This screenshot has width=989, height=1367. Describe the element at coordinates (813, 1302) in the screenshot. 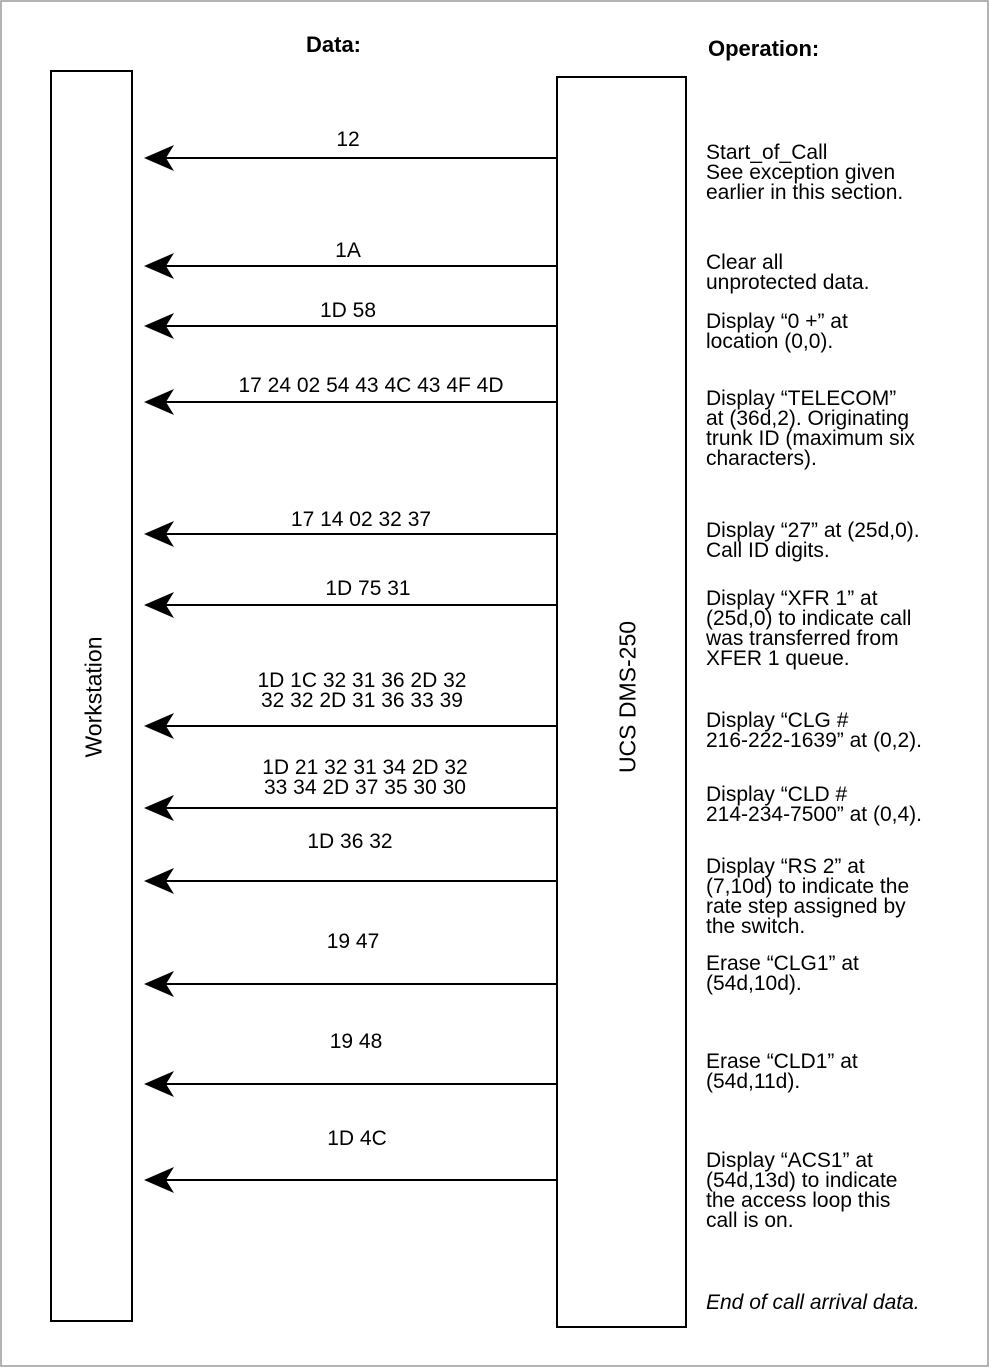

I see `end-of-data-note: End of call arrival data.` at that location.